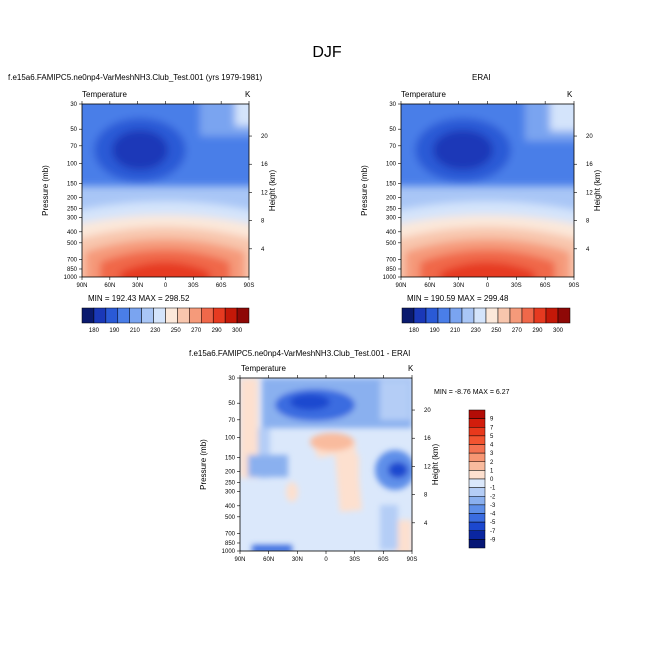 The width and height of the screenshot is (654, 654). I want to click on diff-colorbar-label: 2, so click(492, 463).